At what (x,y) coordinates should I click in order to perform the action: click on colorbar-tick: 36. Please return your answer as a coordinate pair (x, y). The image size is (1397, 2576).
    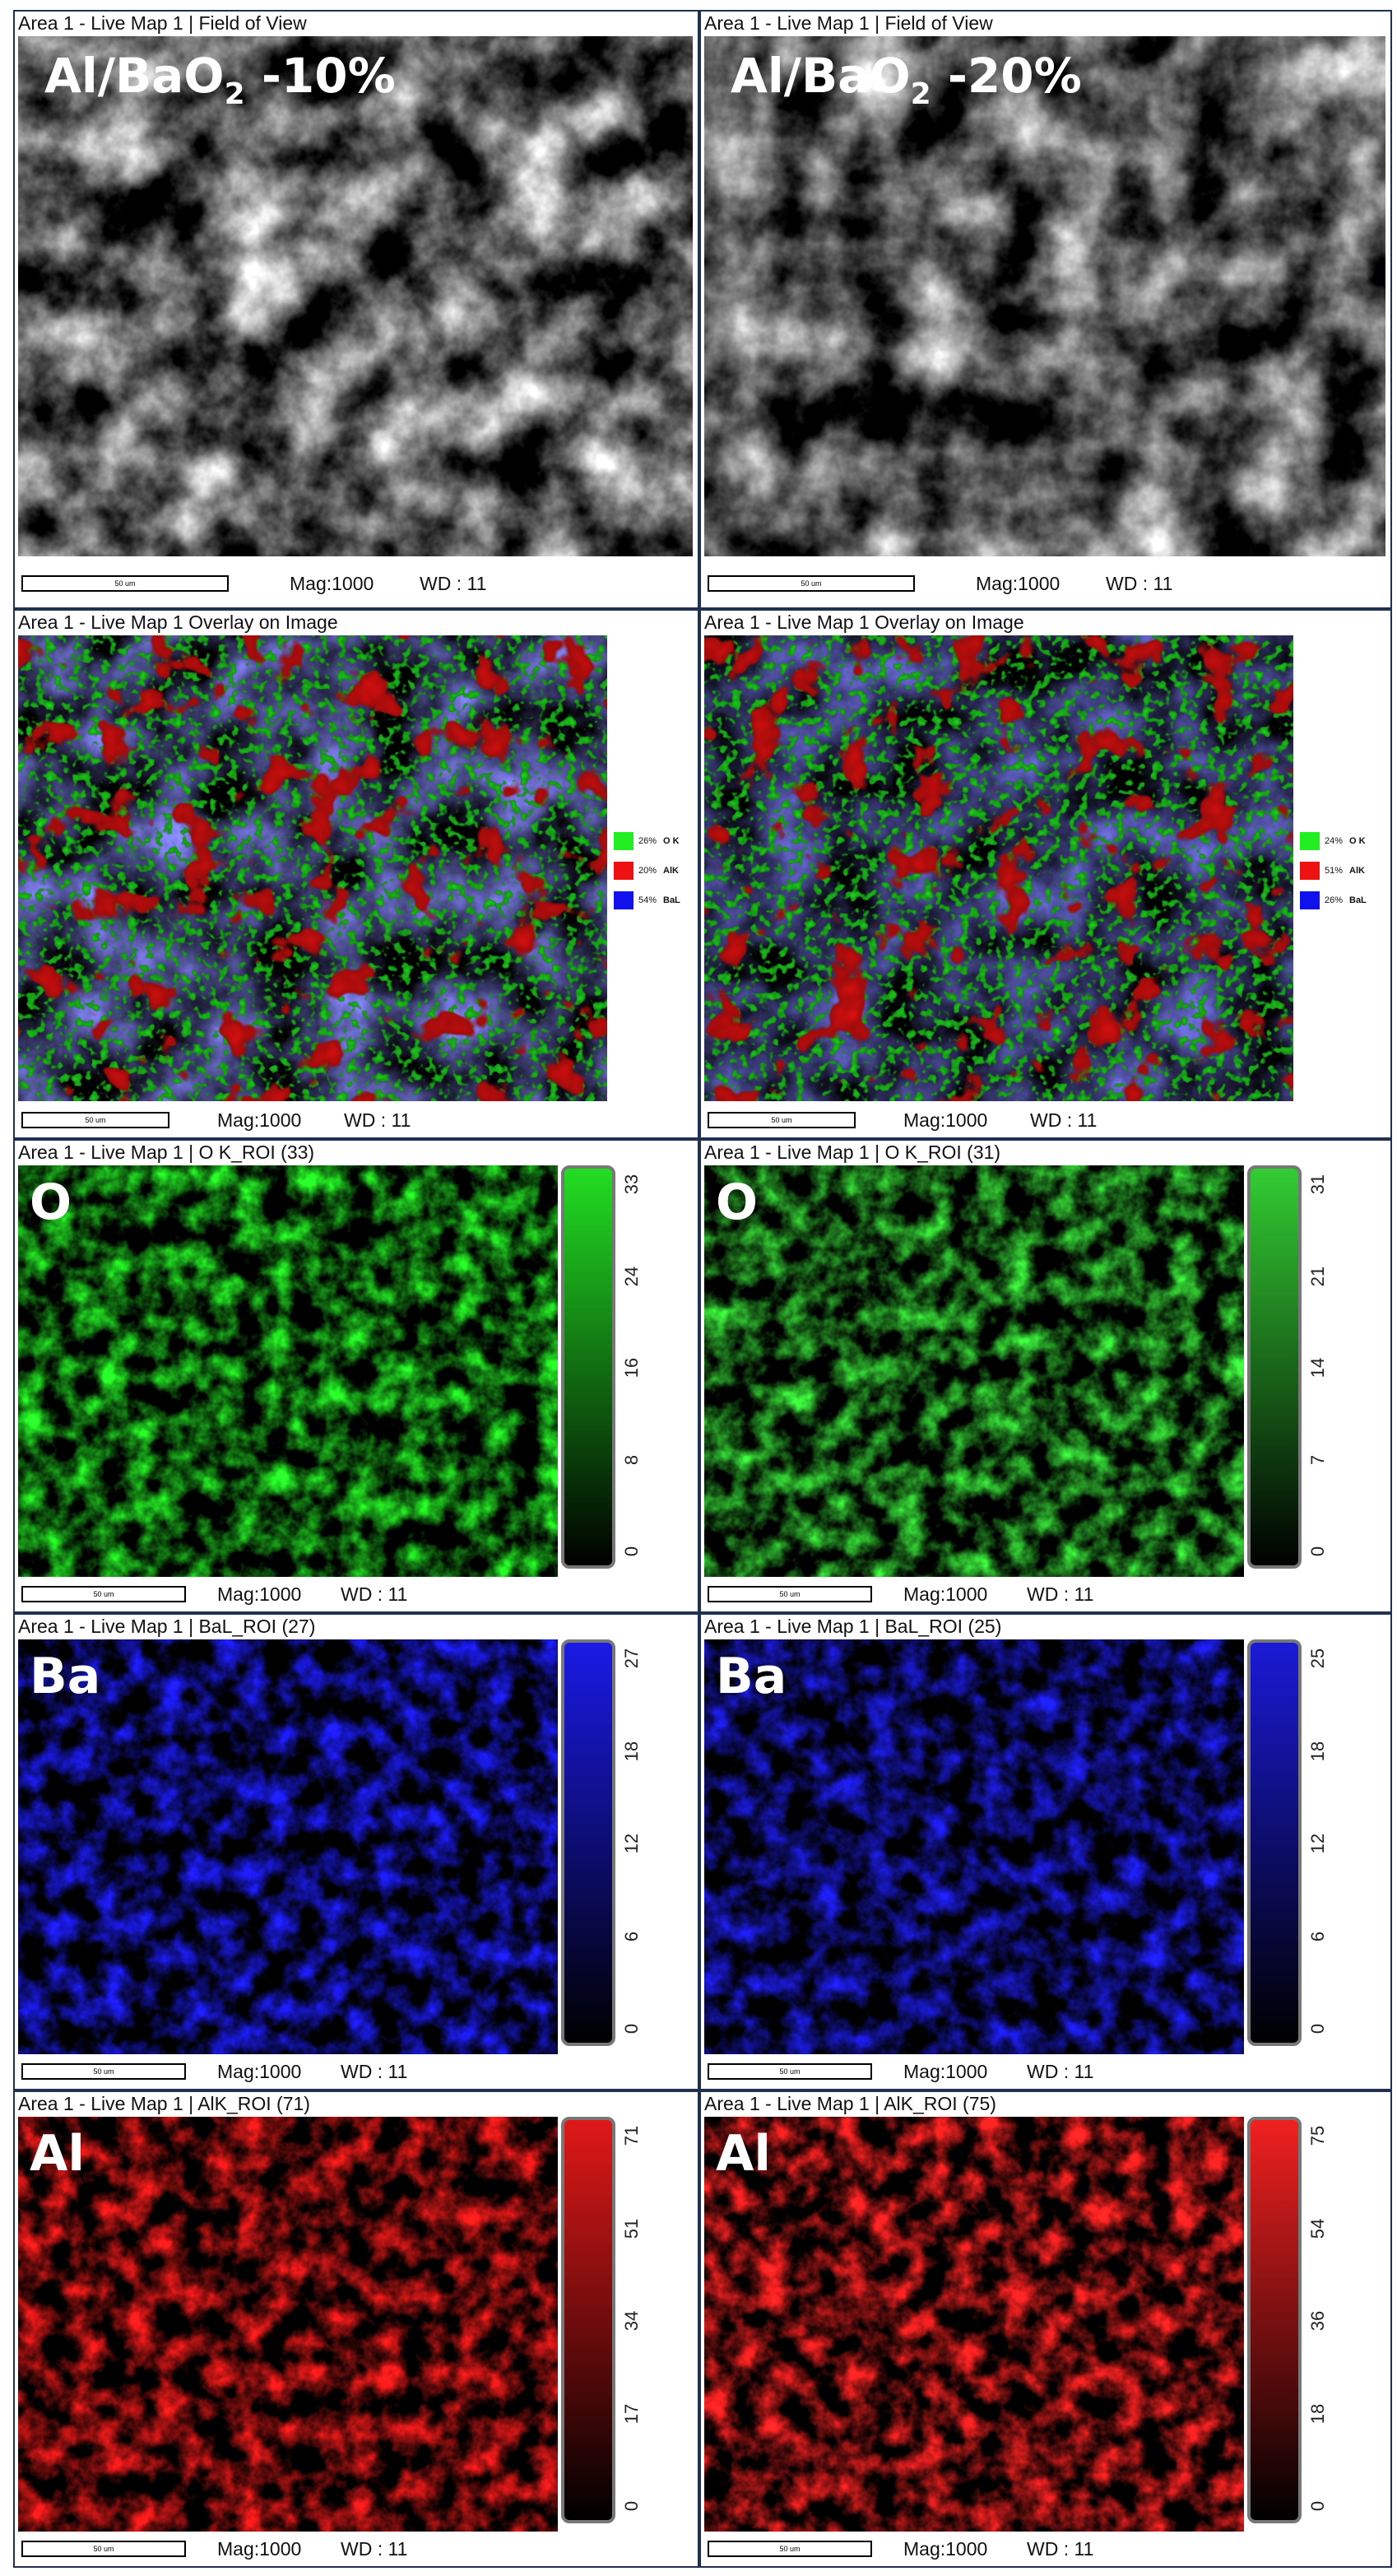
    Looking at the image, I should click on (1317, 2321).